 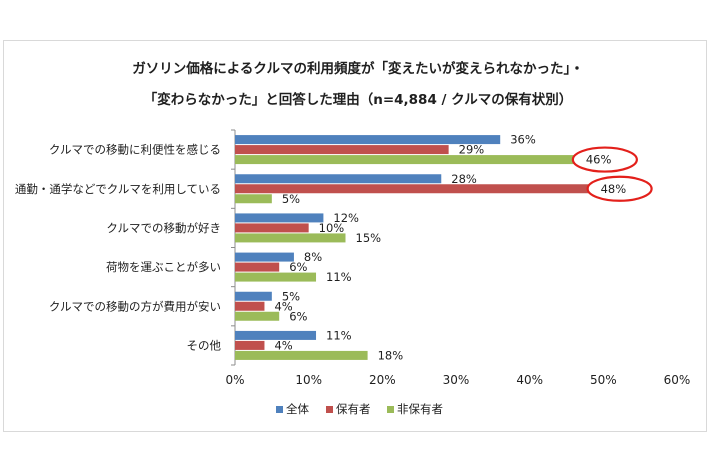 What do you see at coordinates (369, 238) in the screenshot?
I see `data-label: 15%` at bounding box center [369, 238].